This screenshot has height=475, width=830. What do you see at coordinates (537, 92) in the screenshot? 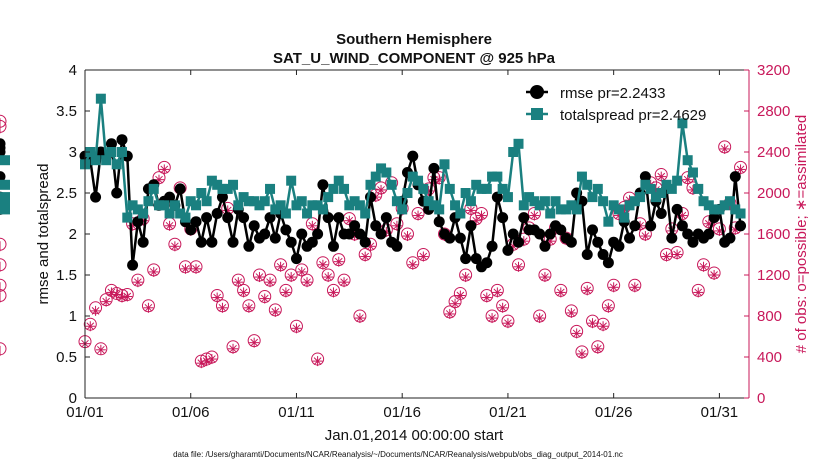
I see `legend-rmse-marker` at bounding box center [537, 92].